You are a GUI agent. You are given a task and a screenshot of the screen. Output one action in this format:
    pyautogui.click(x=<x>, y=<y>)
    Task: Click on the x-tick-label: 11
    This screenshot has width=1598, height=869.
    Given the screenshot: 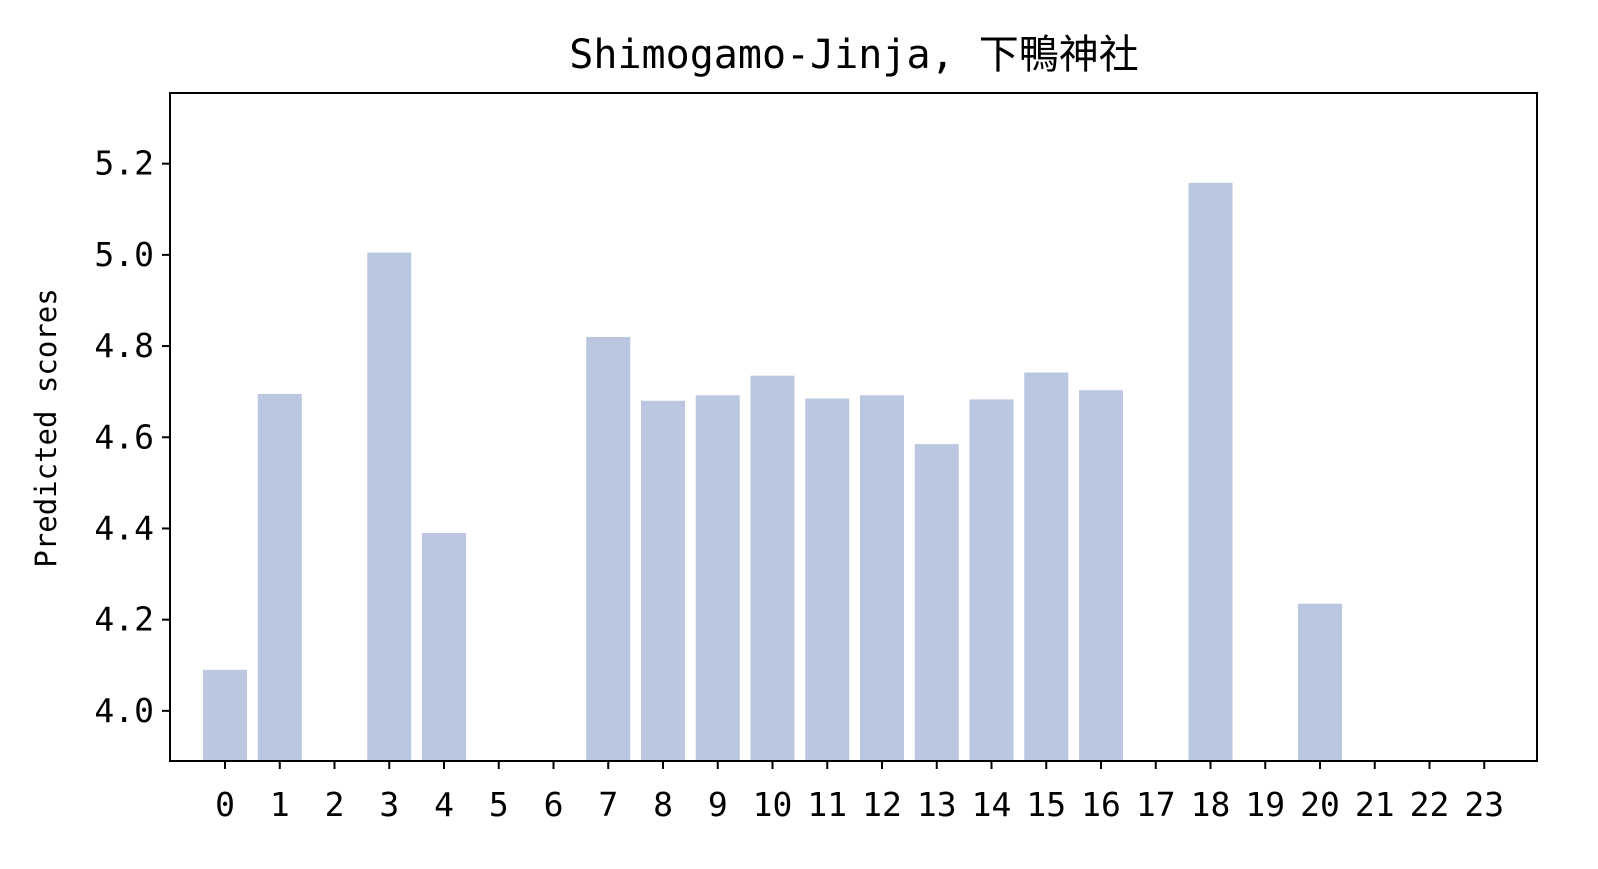 What is the action you would take?
    pyautogui.click(x=827, y=804)
    